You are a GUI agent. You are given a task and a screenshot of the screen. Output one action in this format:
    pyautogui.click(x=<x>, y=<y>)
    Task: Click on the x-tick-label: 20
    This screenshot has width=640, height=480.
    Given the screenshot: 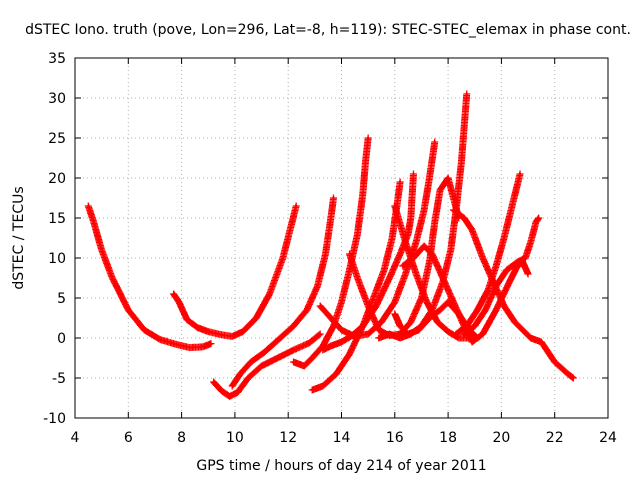 What is the action you would take?
    pyautogui.click(x=501, y=438)
    